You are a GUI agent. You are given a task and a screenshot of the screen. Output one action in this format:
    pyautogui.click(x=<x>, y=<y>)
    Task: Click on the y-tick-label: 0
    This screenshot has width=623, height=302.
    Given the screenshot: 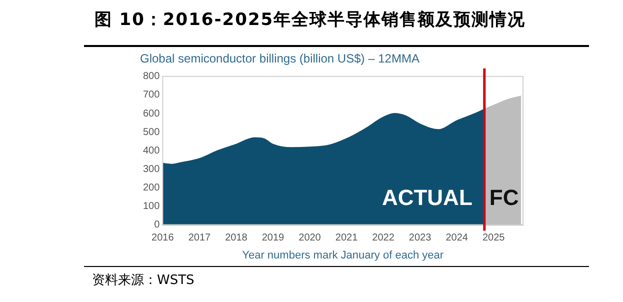 What is the action you would take?
    pyautogui.click(x=157, y=225)
    